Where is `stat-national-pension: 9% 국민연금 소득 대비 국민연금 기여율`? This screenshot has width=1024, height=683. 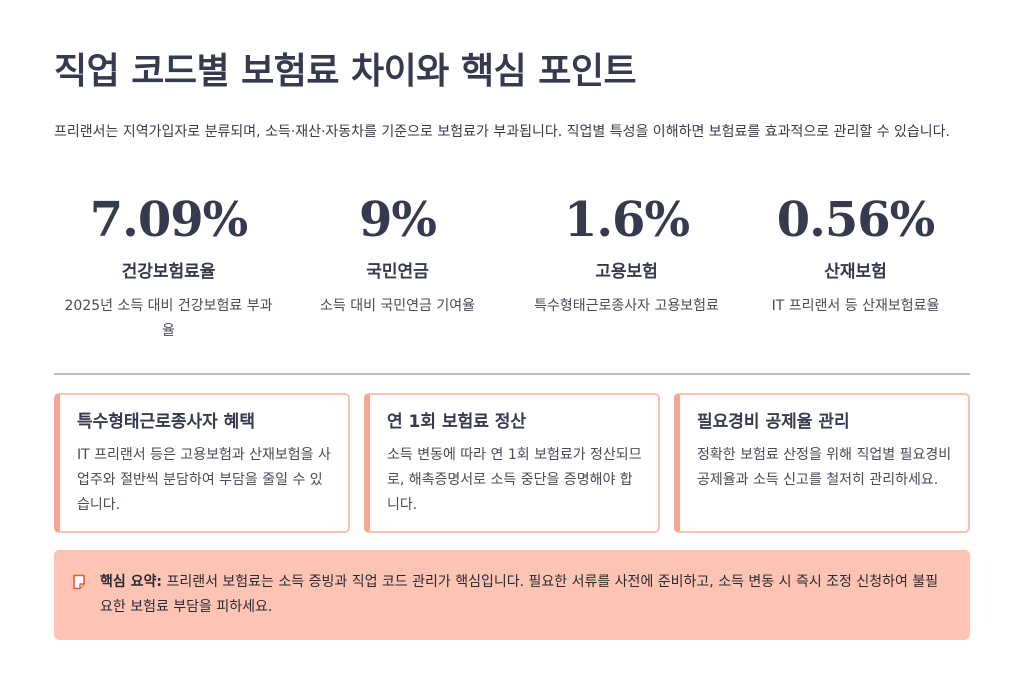 stat-national-pension: 9% 국민연금 소득 대비 국민연금 기여율 is located at coordinates (397, 273).